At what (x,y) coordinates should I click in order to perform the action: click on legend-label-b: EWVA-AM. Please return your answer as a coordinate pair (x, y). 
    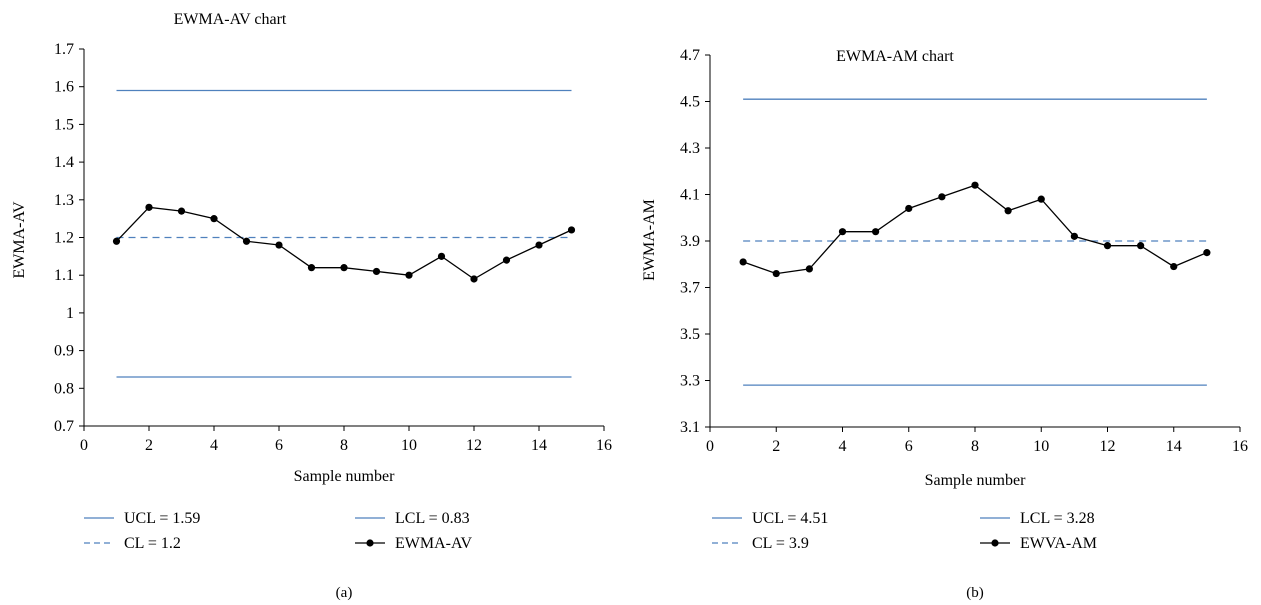
    Looking at the image, I should click on (1058, 543).